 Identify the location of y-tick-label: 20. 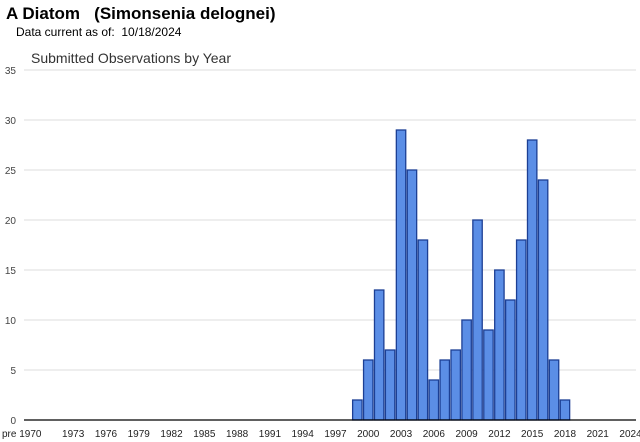
(11, 221).